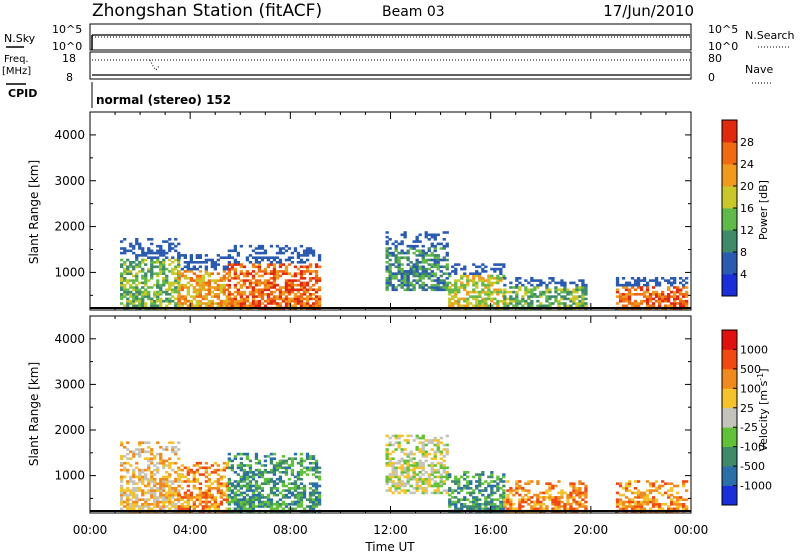 The image size is (800, 554). I want to click on x-tick-label: 20:00, so click(591, 530).